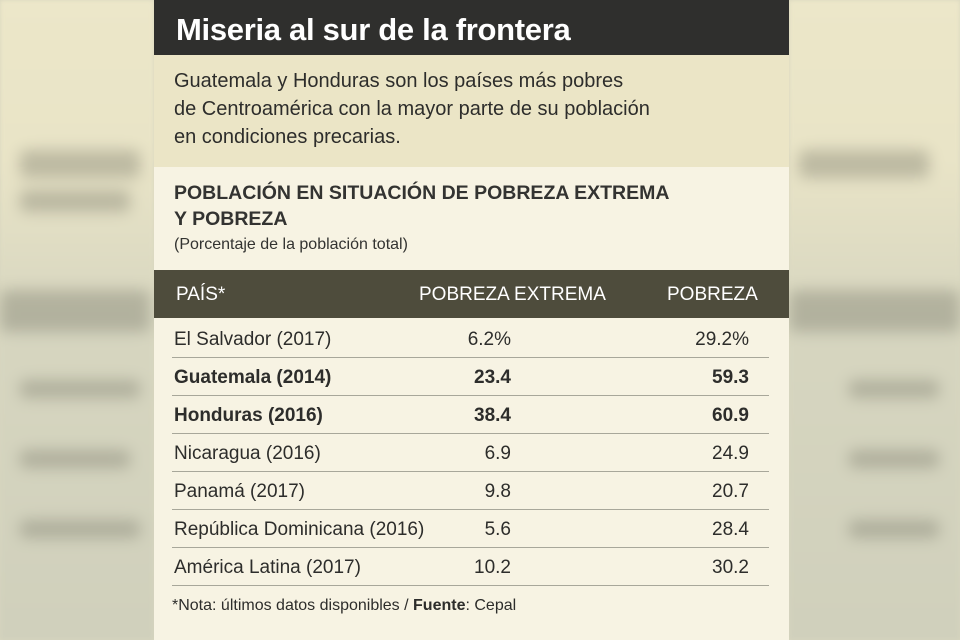 This screenshot has height=640, width=960. Describe the element at coordinates (730, 491) in the screenshot. I see `cell-poverty: 20.7` at that location.